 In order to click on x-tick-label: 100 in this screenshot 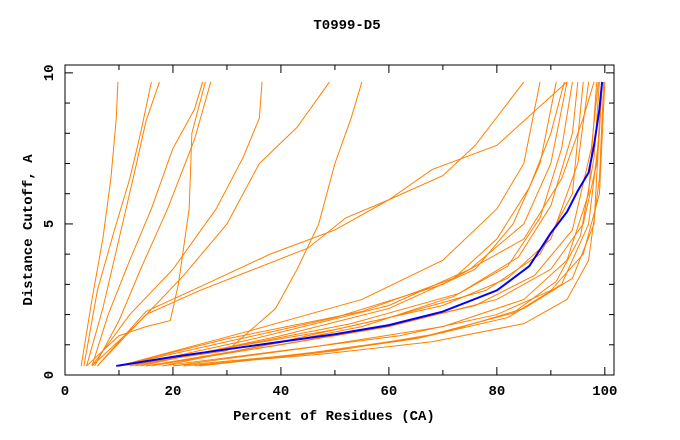, I will do `click(604, 392)`.